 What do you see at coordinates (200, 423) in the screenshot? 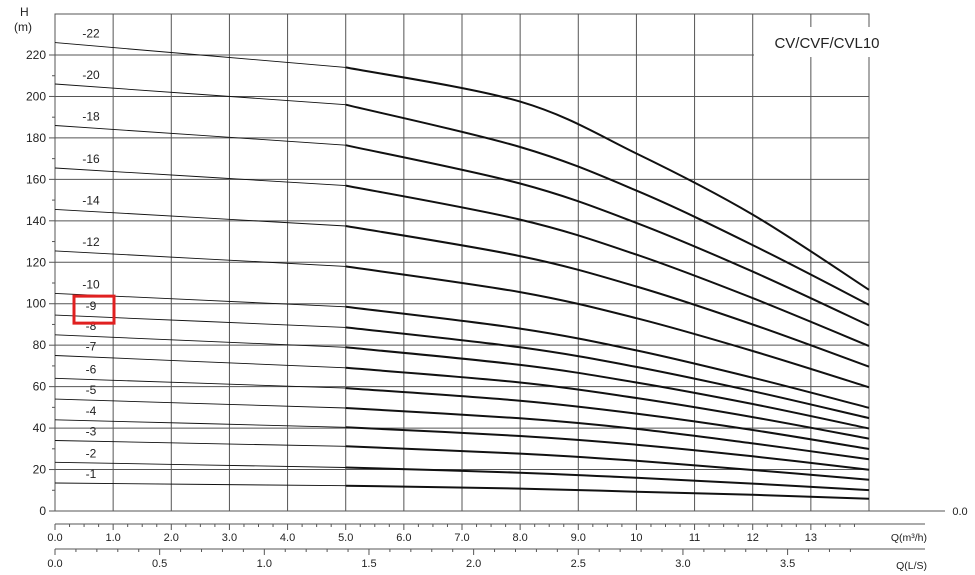
I see `curve-stage-4-extended` at bounding box center [200, 423].